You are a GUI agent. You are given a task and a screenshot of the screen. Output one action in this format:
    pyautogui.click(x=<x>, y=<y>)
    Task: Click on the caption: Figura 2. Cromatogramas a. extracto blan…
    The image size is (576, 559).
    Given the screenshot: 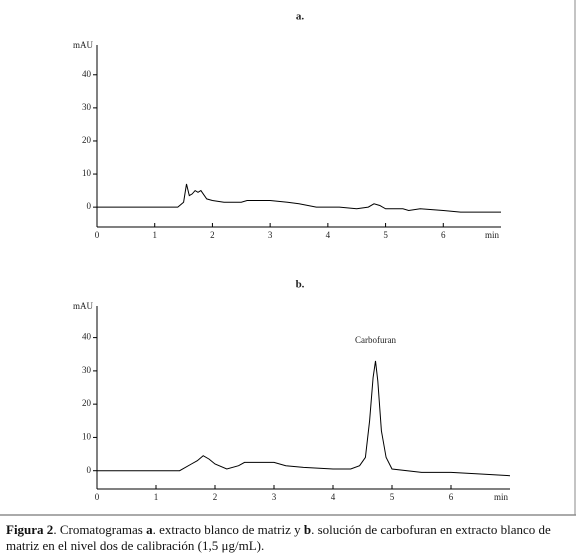 What is the action you would take?
    pyautogui.click(x=289, y=538)
    